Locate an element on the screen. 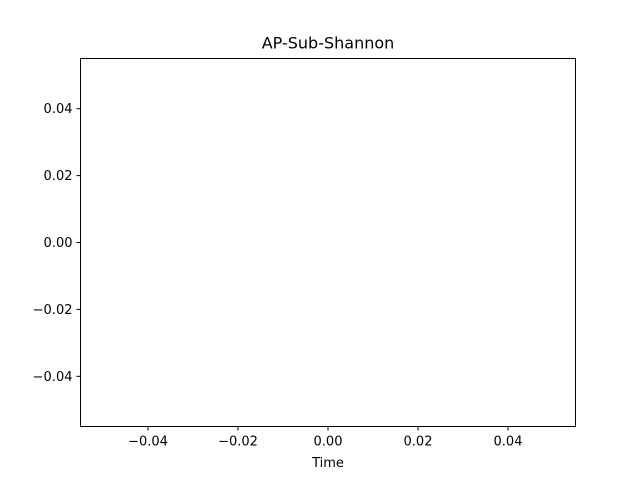 Image resolution: width=640 pixels, height=480 pixels. x-axis-ticks: −0.04 −0.02 0.00 0.02 0.04 is located at coordinates (325, 438).